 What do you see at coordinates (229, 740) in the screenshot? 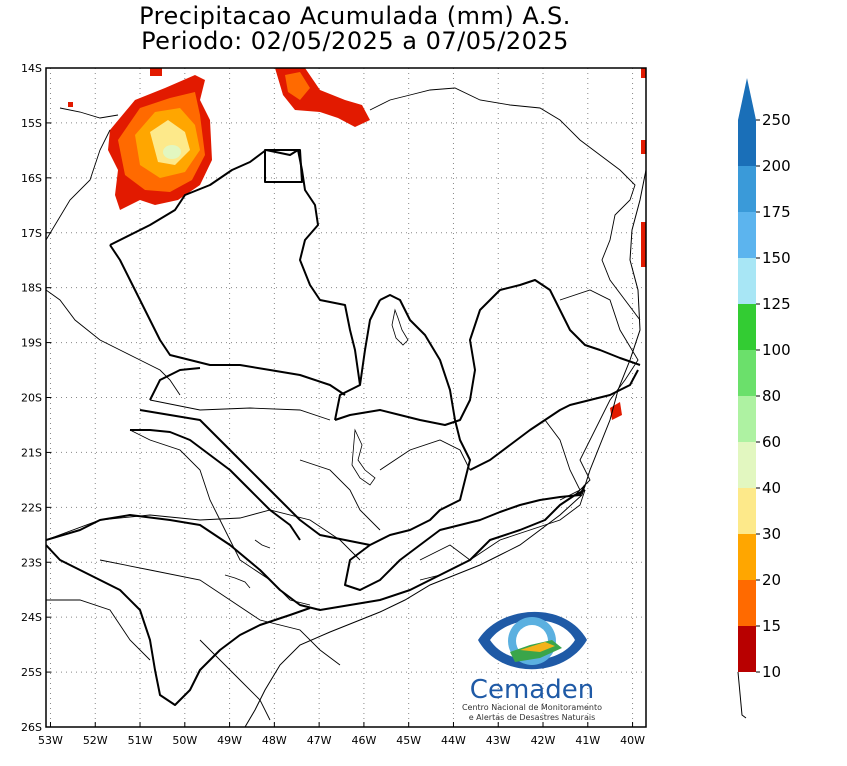
I see `lon-label: 49W` at bounding box center [229, 740].